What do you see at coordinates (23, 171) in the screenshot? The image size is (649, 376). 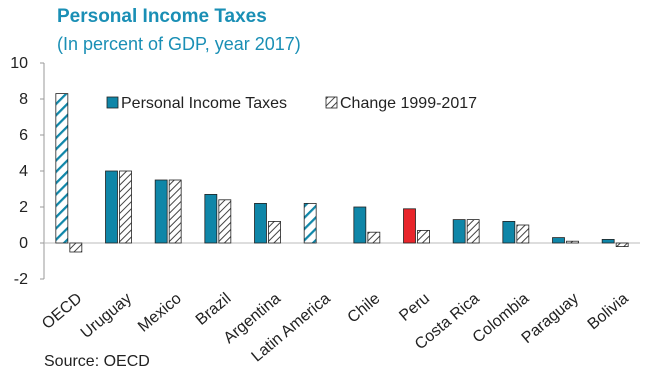 I see `y-tick-label: 4` at bounding box center [23, 171].